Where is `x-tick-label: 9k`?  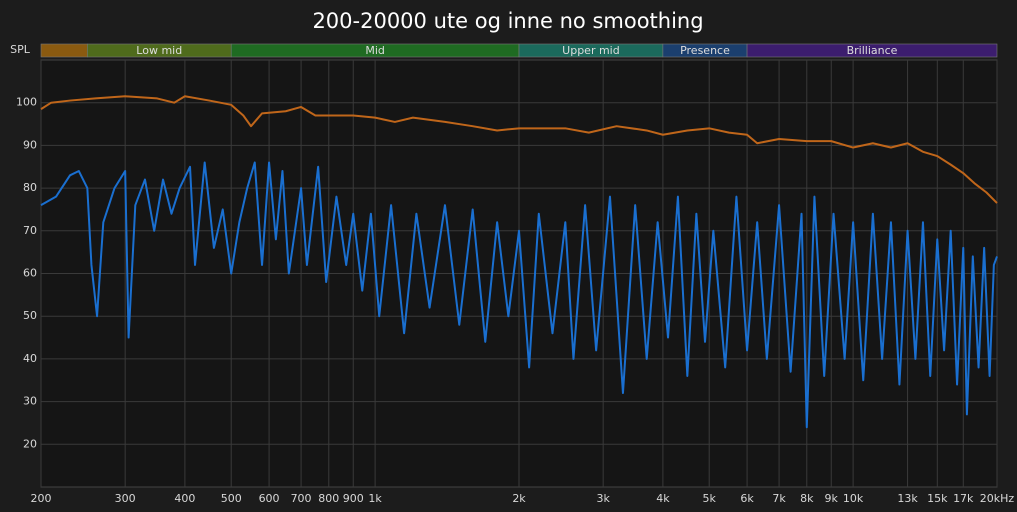
x-tick-label: 9k is located at coordinates (832, 498).